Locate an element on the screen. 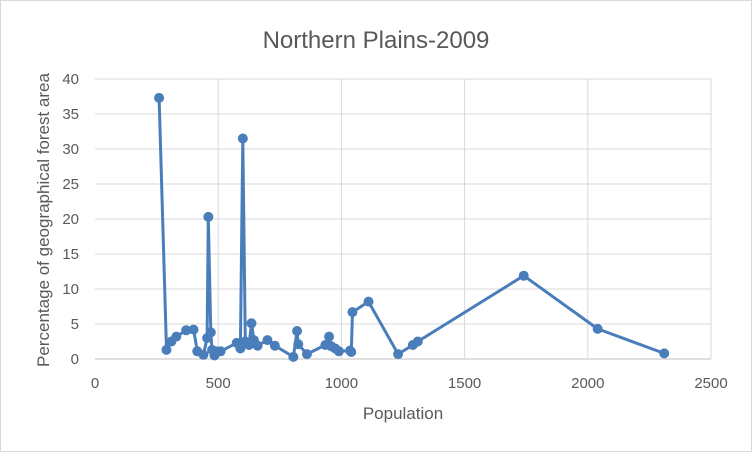  y-tick-label: 20 is located at coordinates (70, 219).